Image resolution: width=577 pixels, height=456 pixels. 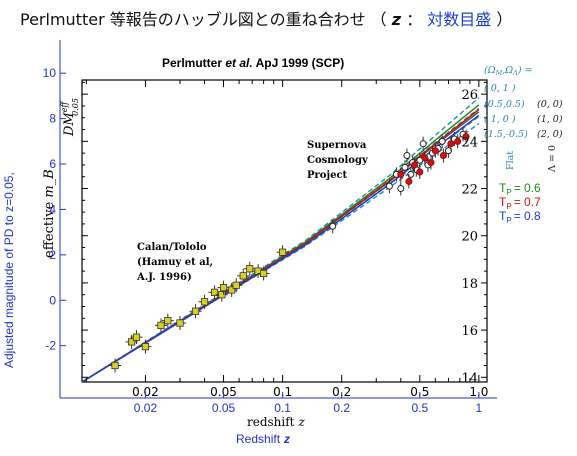 I want to click on y-tick-label-original: 16, so click(x=469, y=331).